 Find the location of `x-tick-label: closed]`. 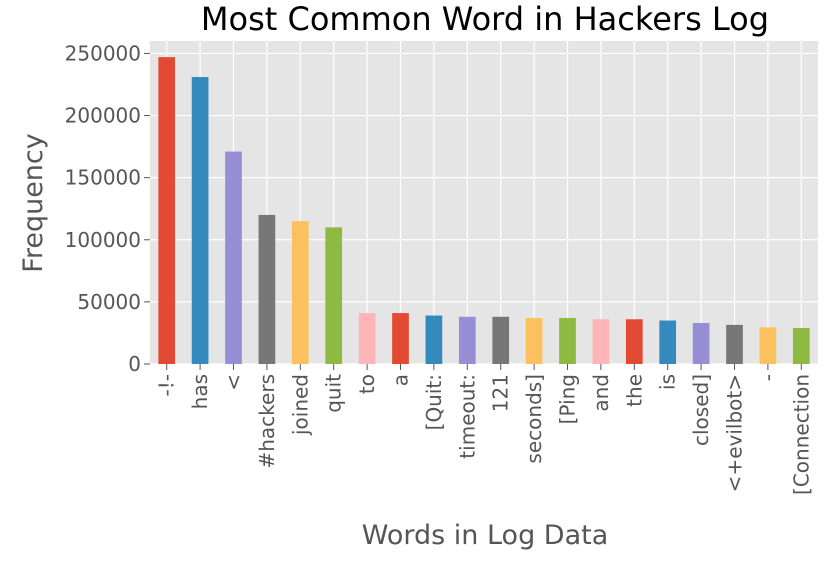

x-tick-label: closed] is located at coordinates (701, 410).